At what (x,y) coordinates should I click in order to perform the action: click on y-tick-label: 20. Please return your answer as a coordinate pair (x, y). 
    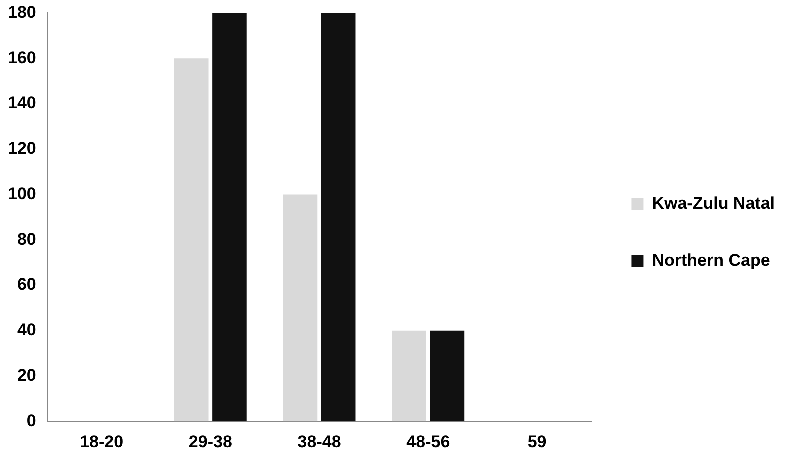
    Looking at the image, I should click on (26, 375).